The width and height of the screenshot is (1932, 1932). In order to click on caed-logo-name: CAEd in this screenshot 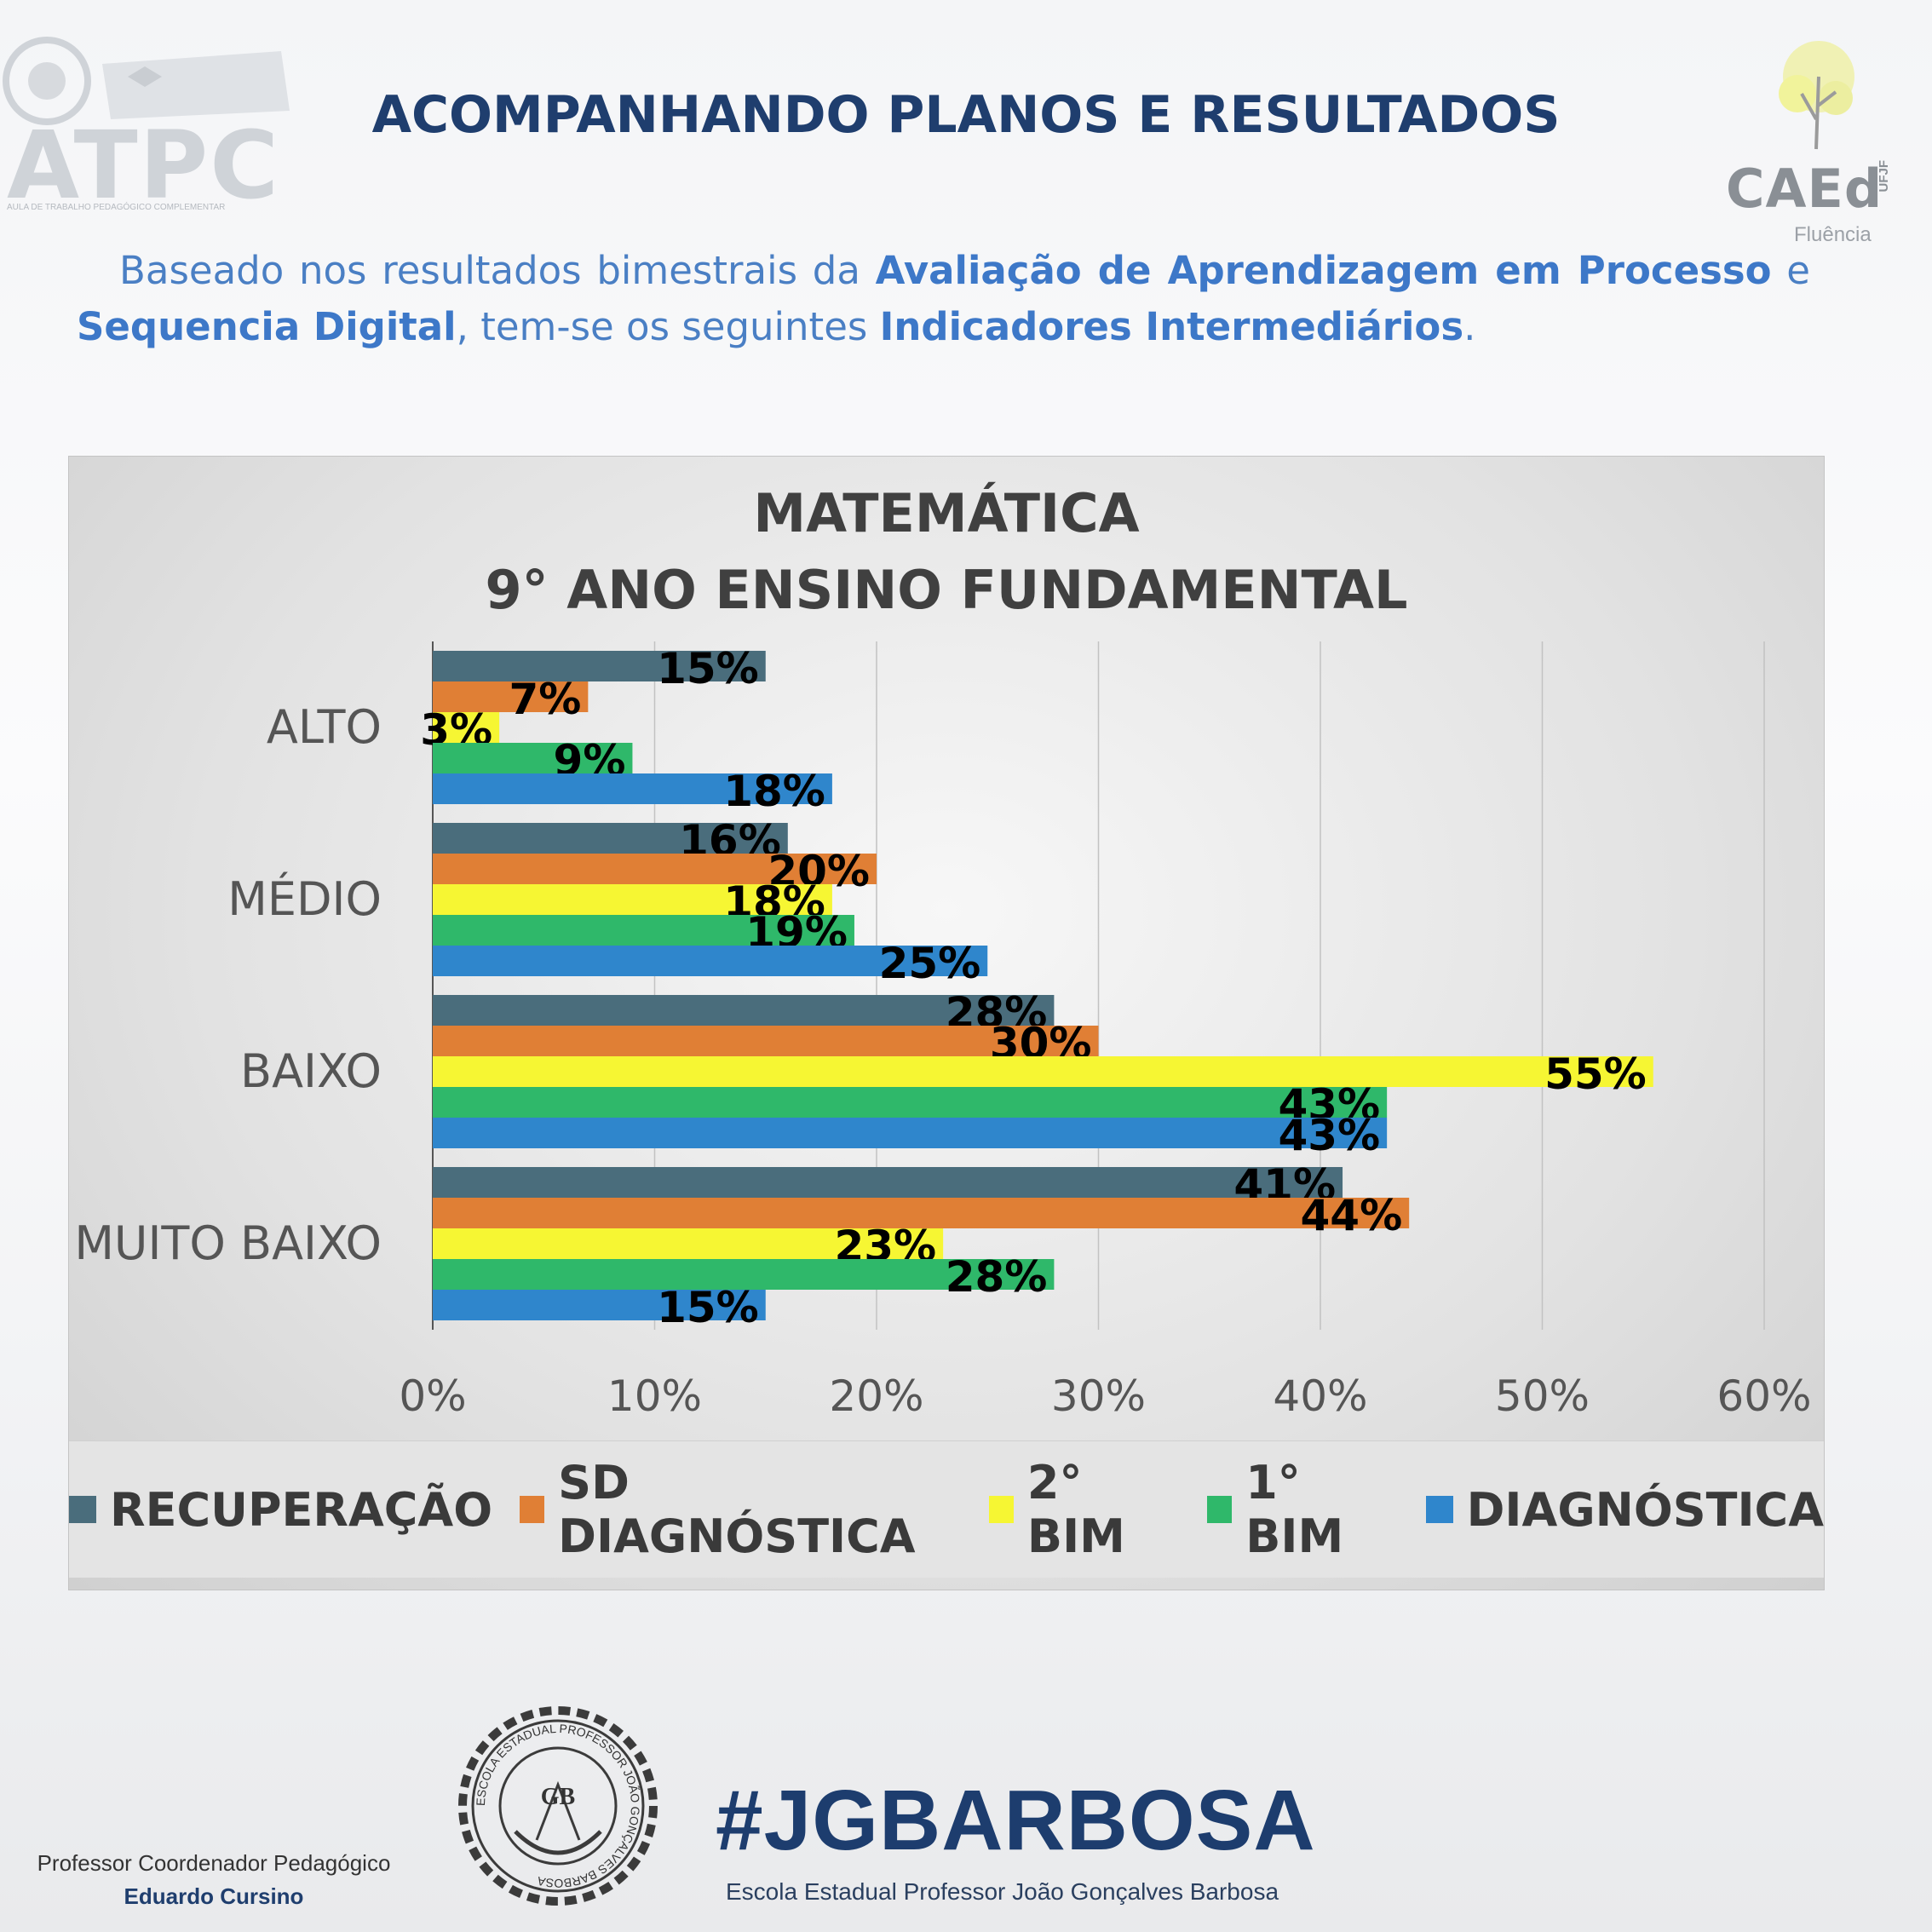, I will do `click(1805, 189)`.